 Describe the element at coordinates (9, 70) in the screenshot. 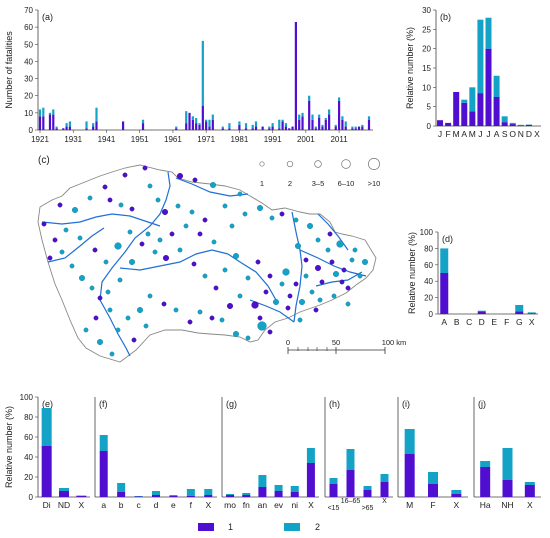

I see `chart-a-ylabel: Number of fatalities` at that location.